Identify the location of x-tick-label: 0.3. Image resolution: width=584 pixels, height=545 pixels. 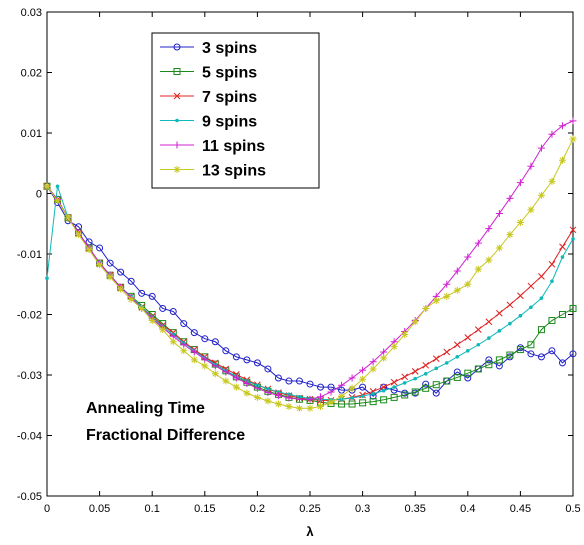
(362, 509).